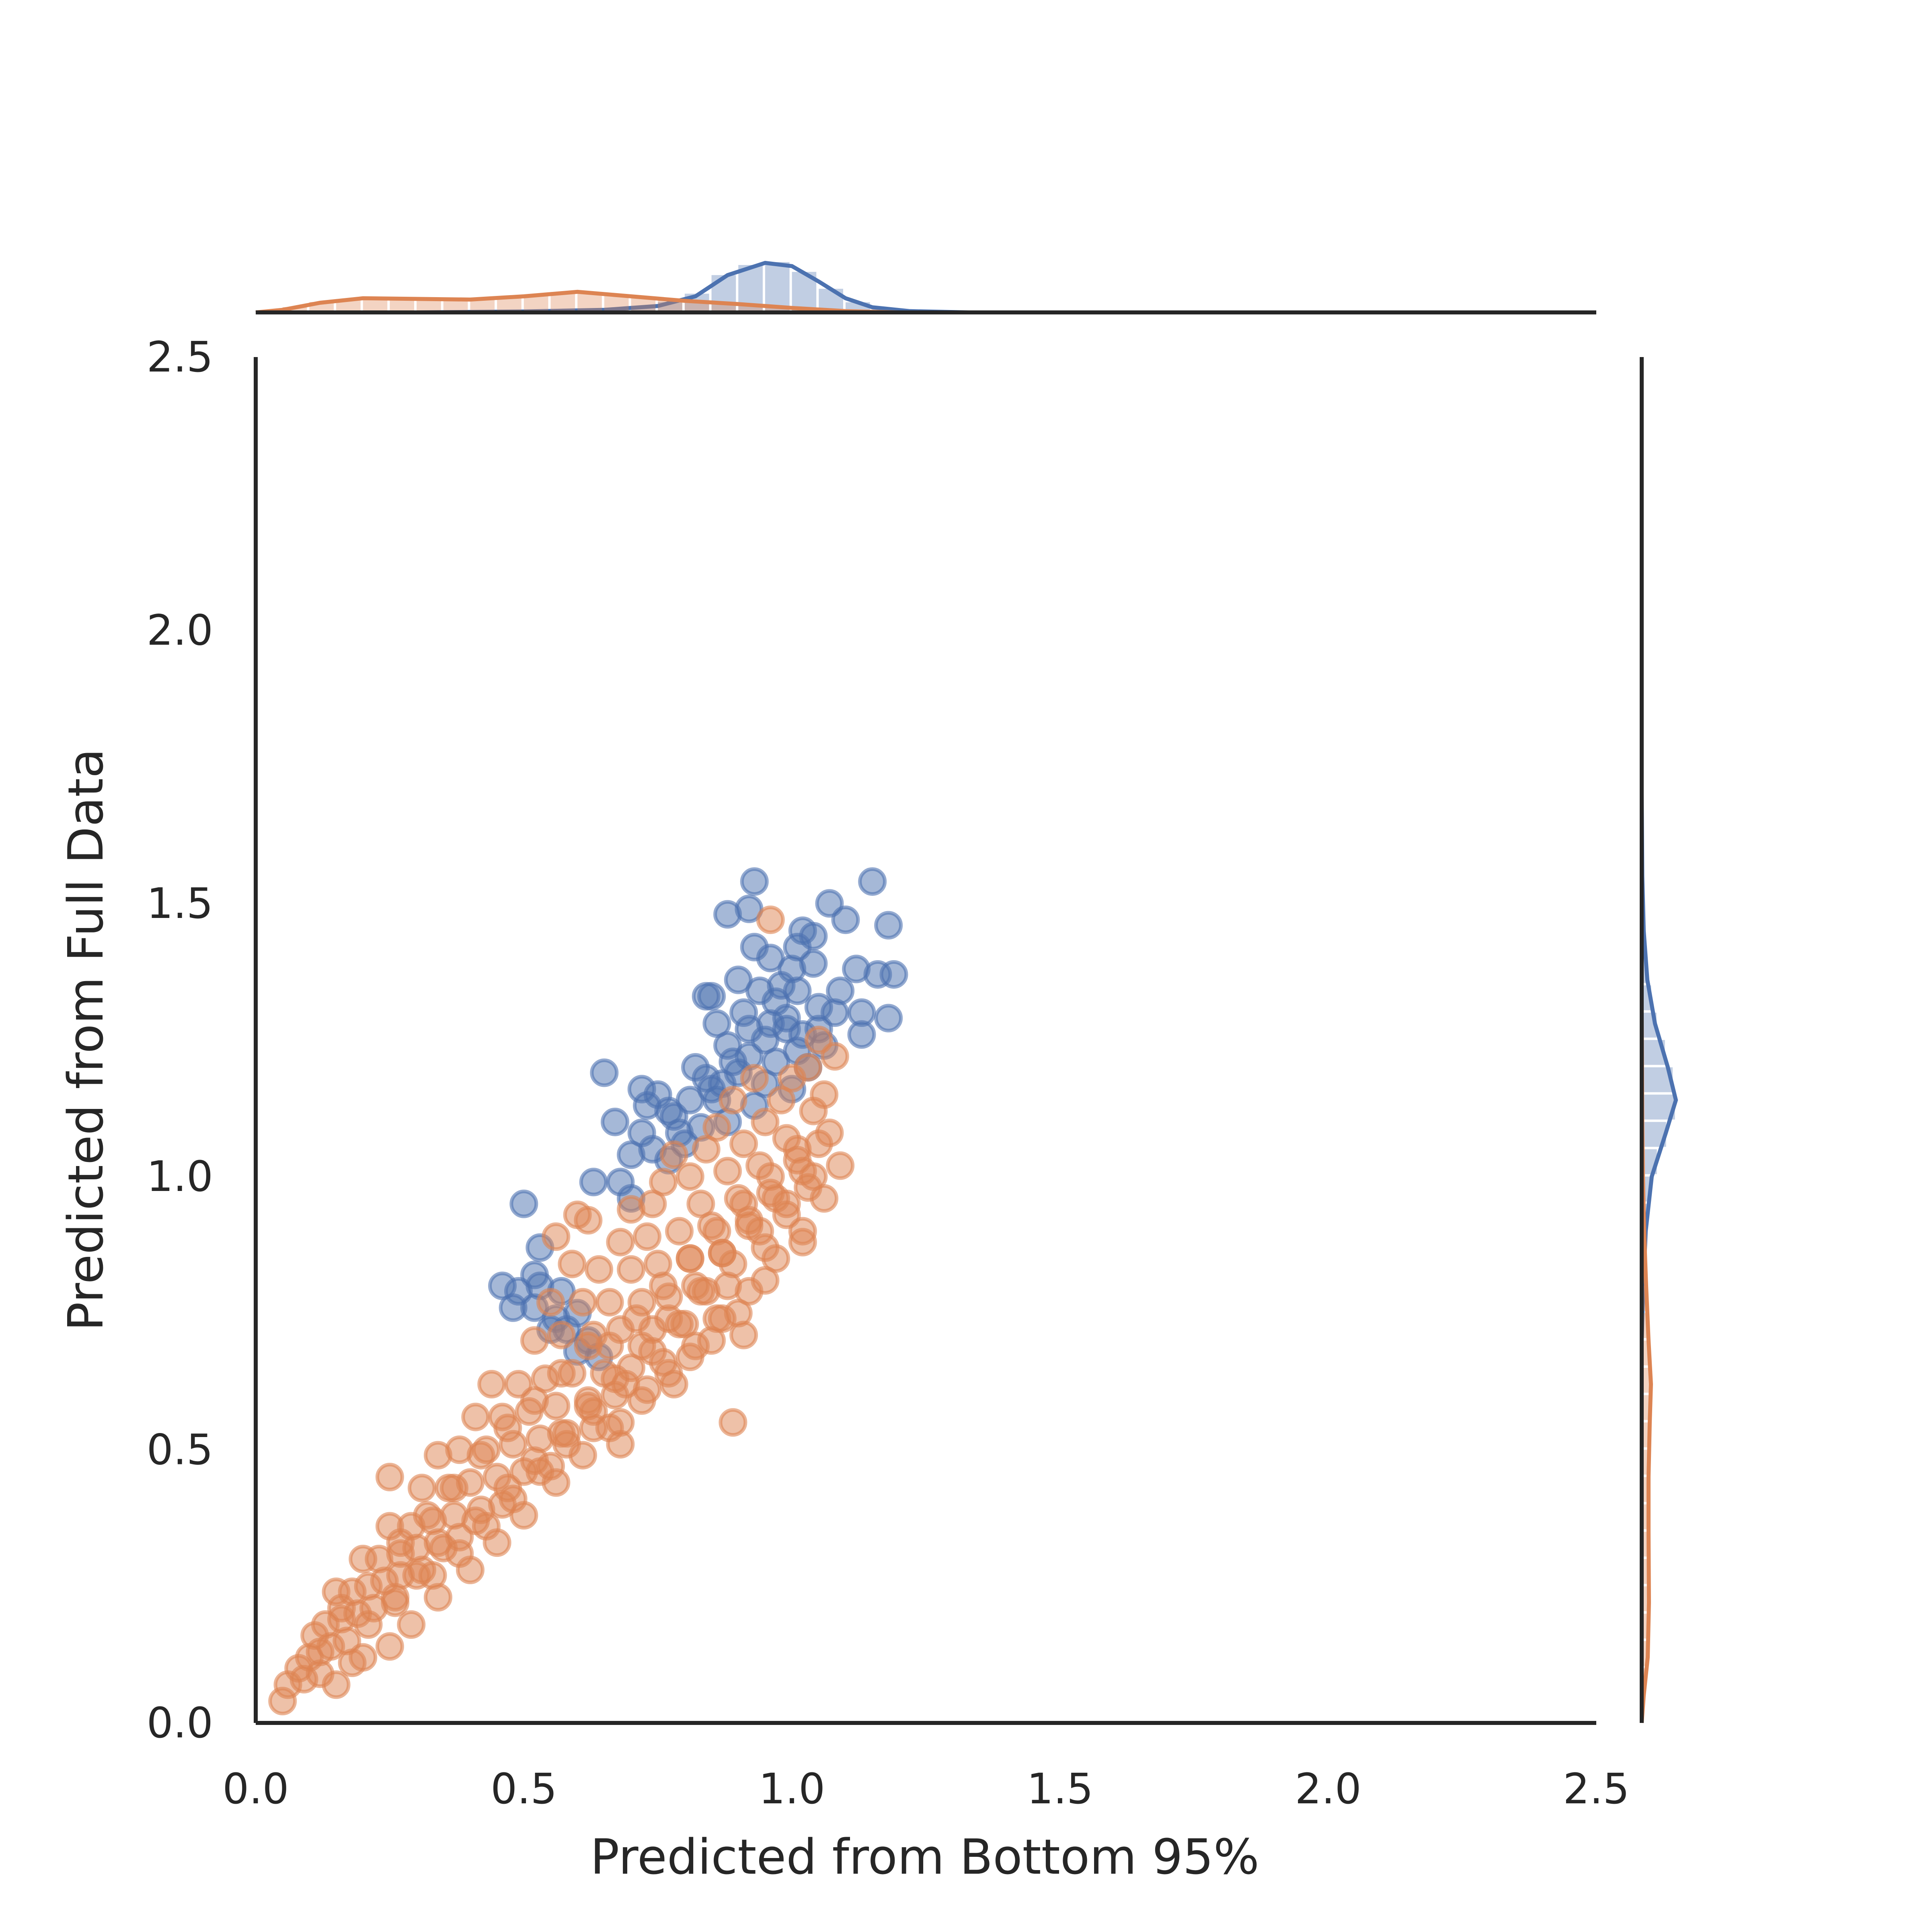 The width and height of the screenshot is (1930, 1932). Describe the element at coordinates (180, 1722) in the screenshot. I see `y-tick-label: 0.0` at that location.